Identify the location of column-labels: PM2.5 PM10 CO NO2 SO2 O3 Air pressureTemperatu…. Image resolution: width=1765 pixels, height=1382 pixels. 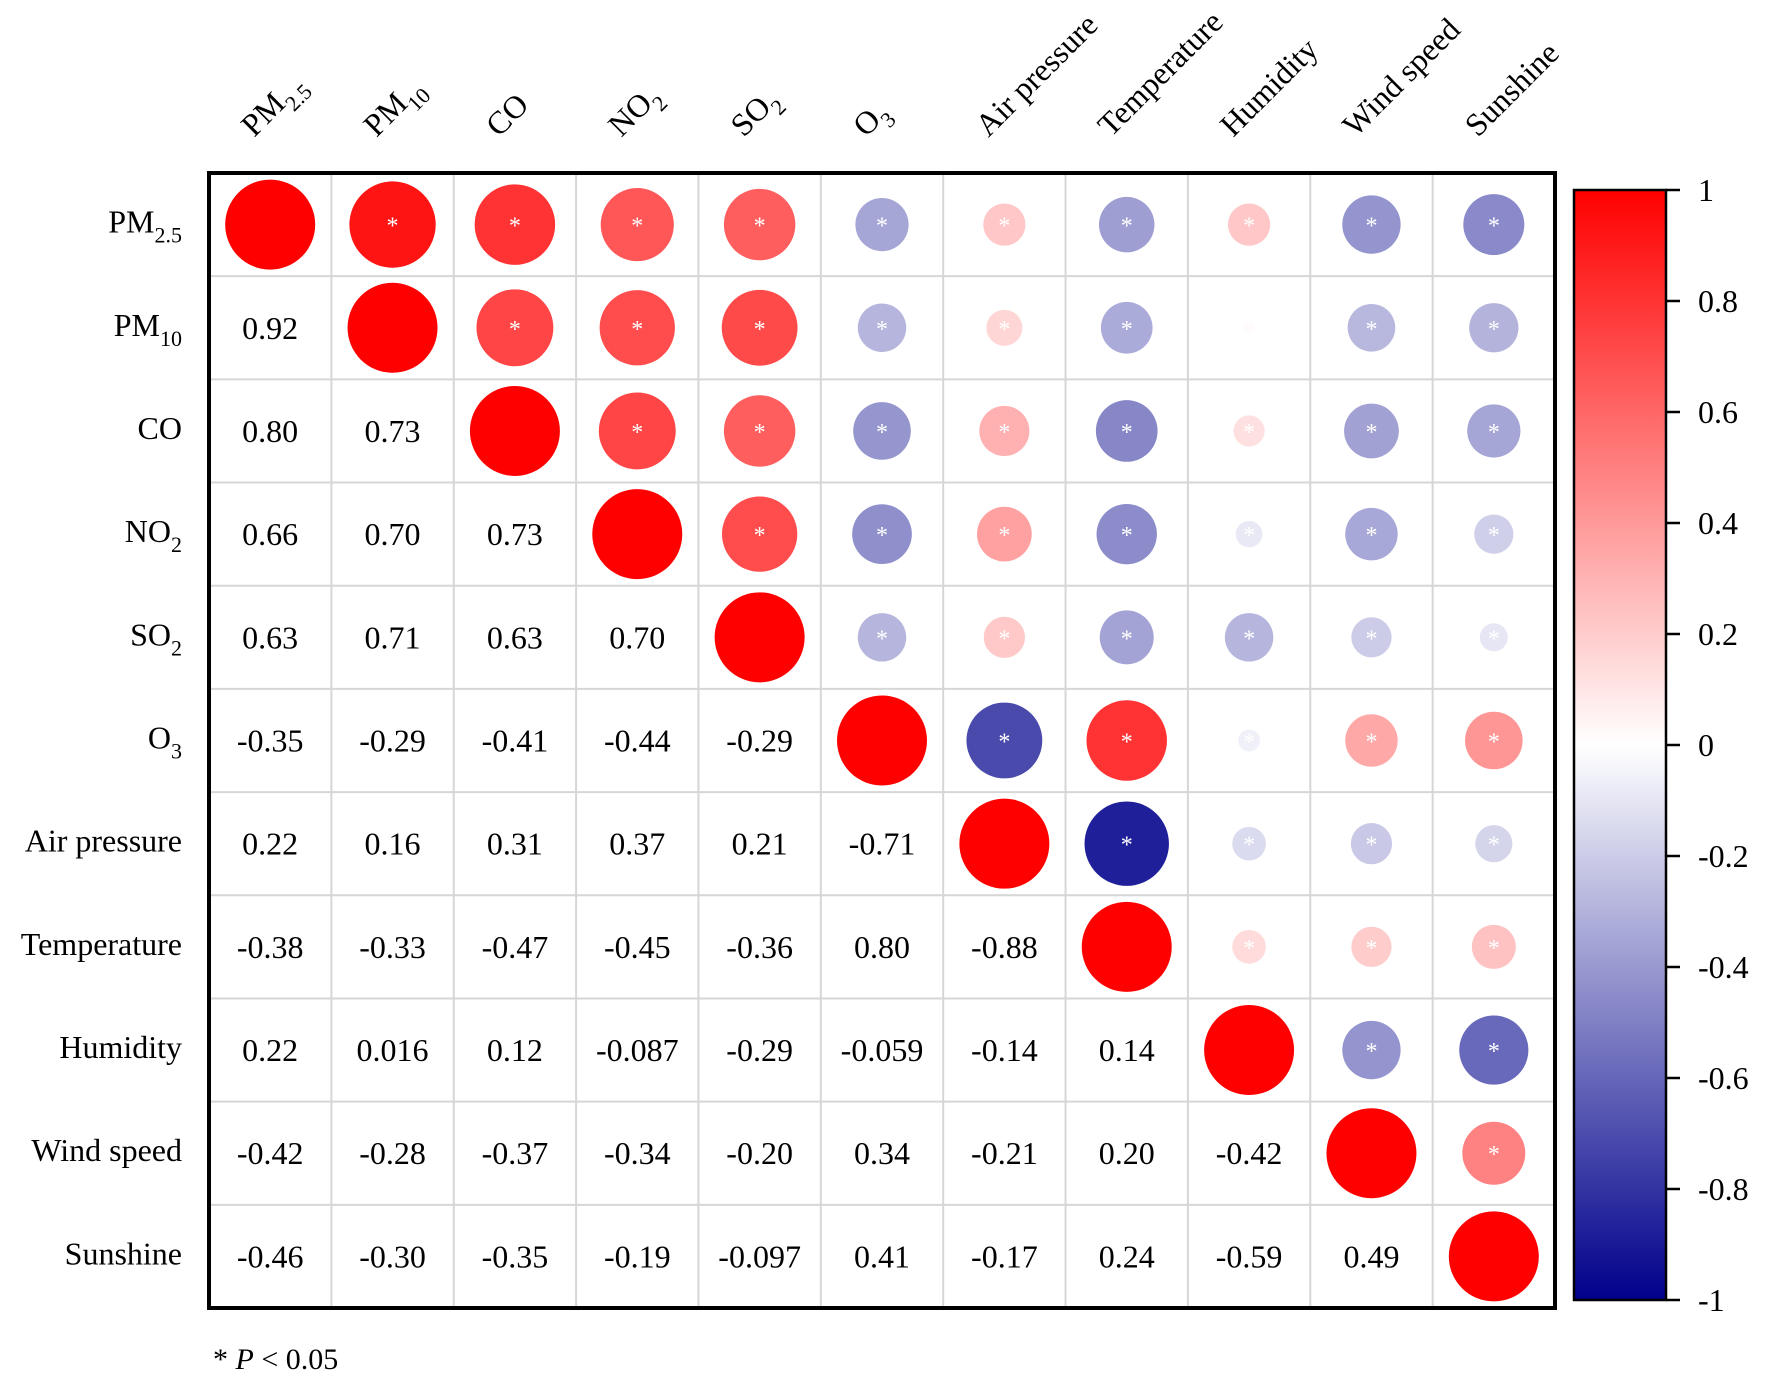
(900, 76).